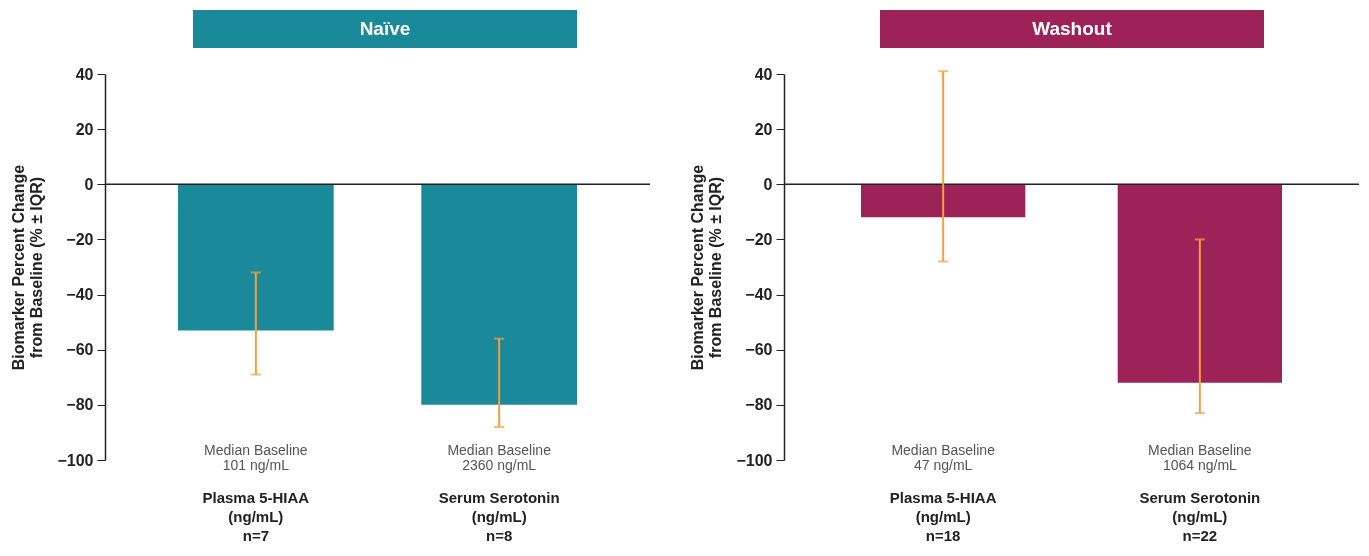 The width and height of the screenshot is (1369, 556). What do you see at coordinates (943, 457) in the screenshot?
I see `annotation: Median Baseline 47 ng/mL` at bounding box center [943, 457].